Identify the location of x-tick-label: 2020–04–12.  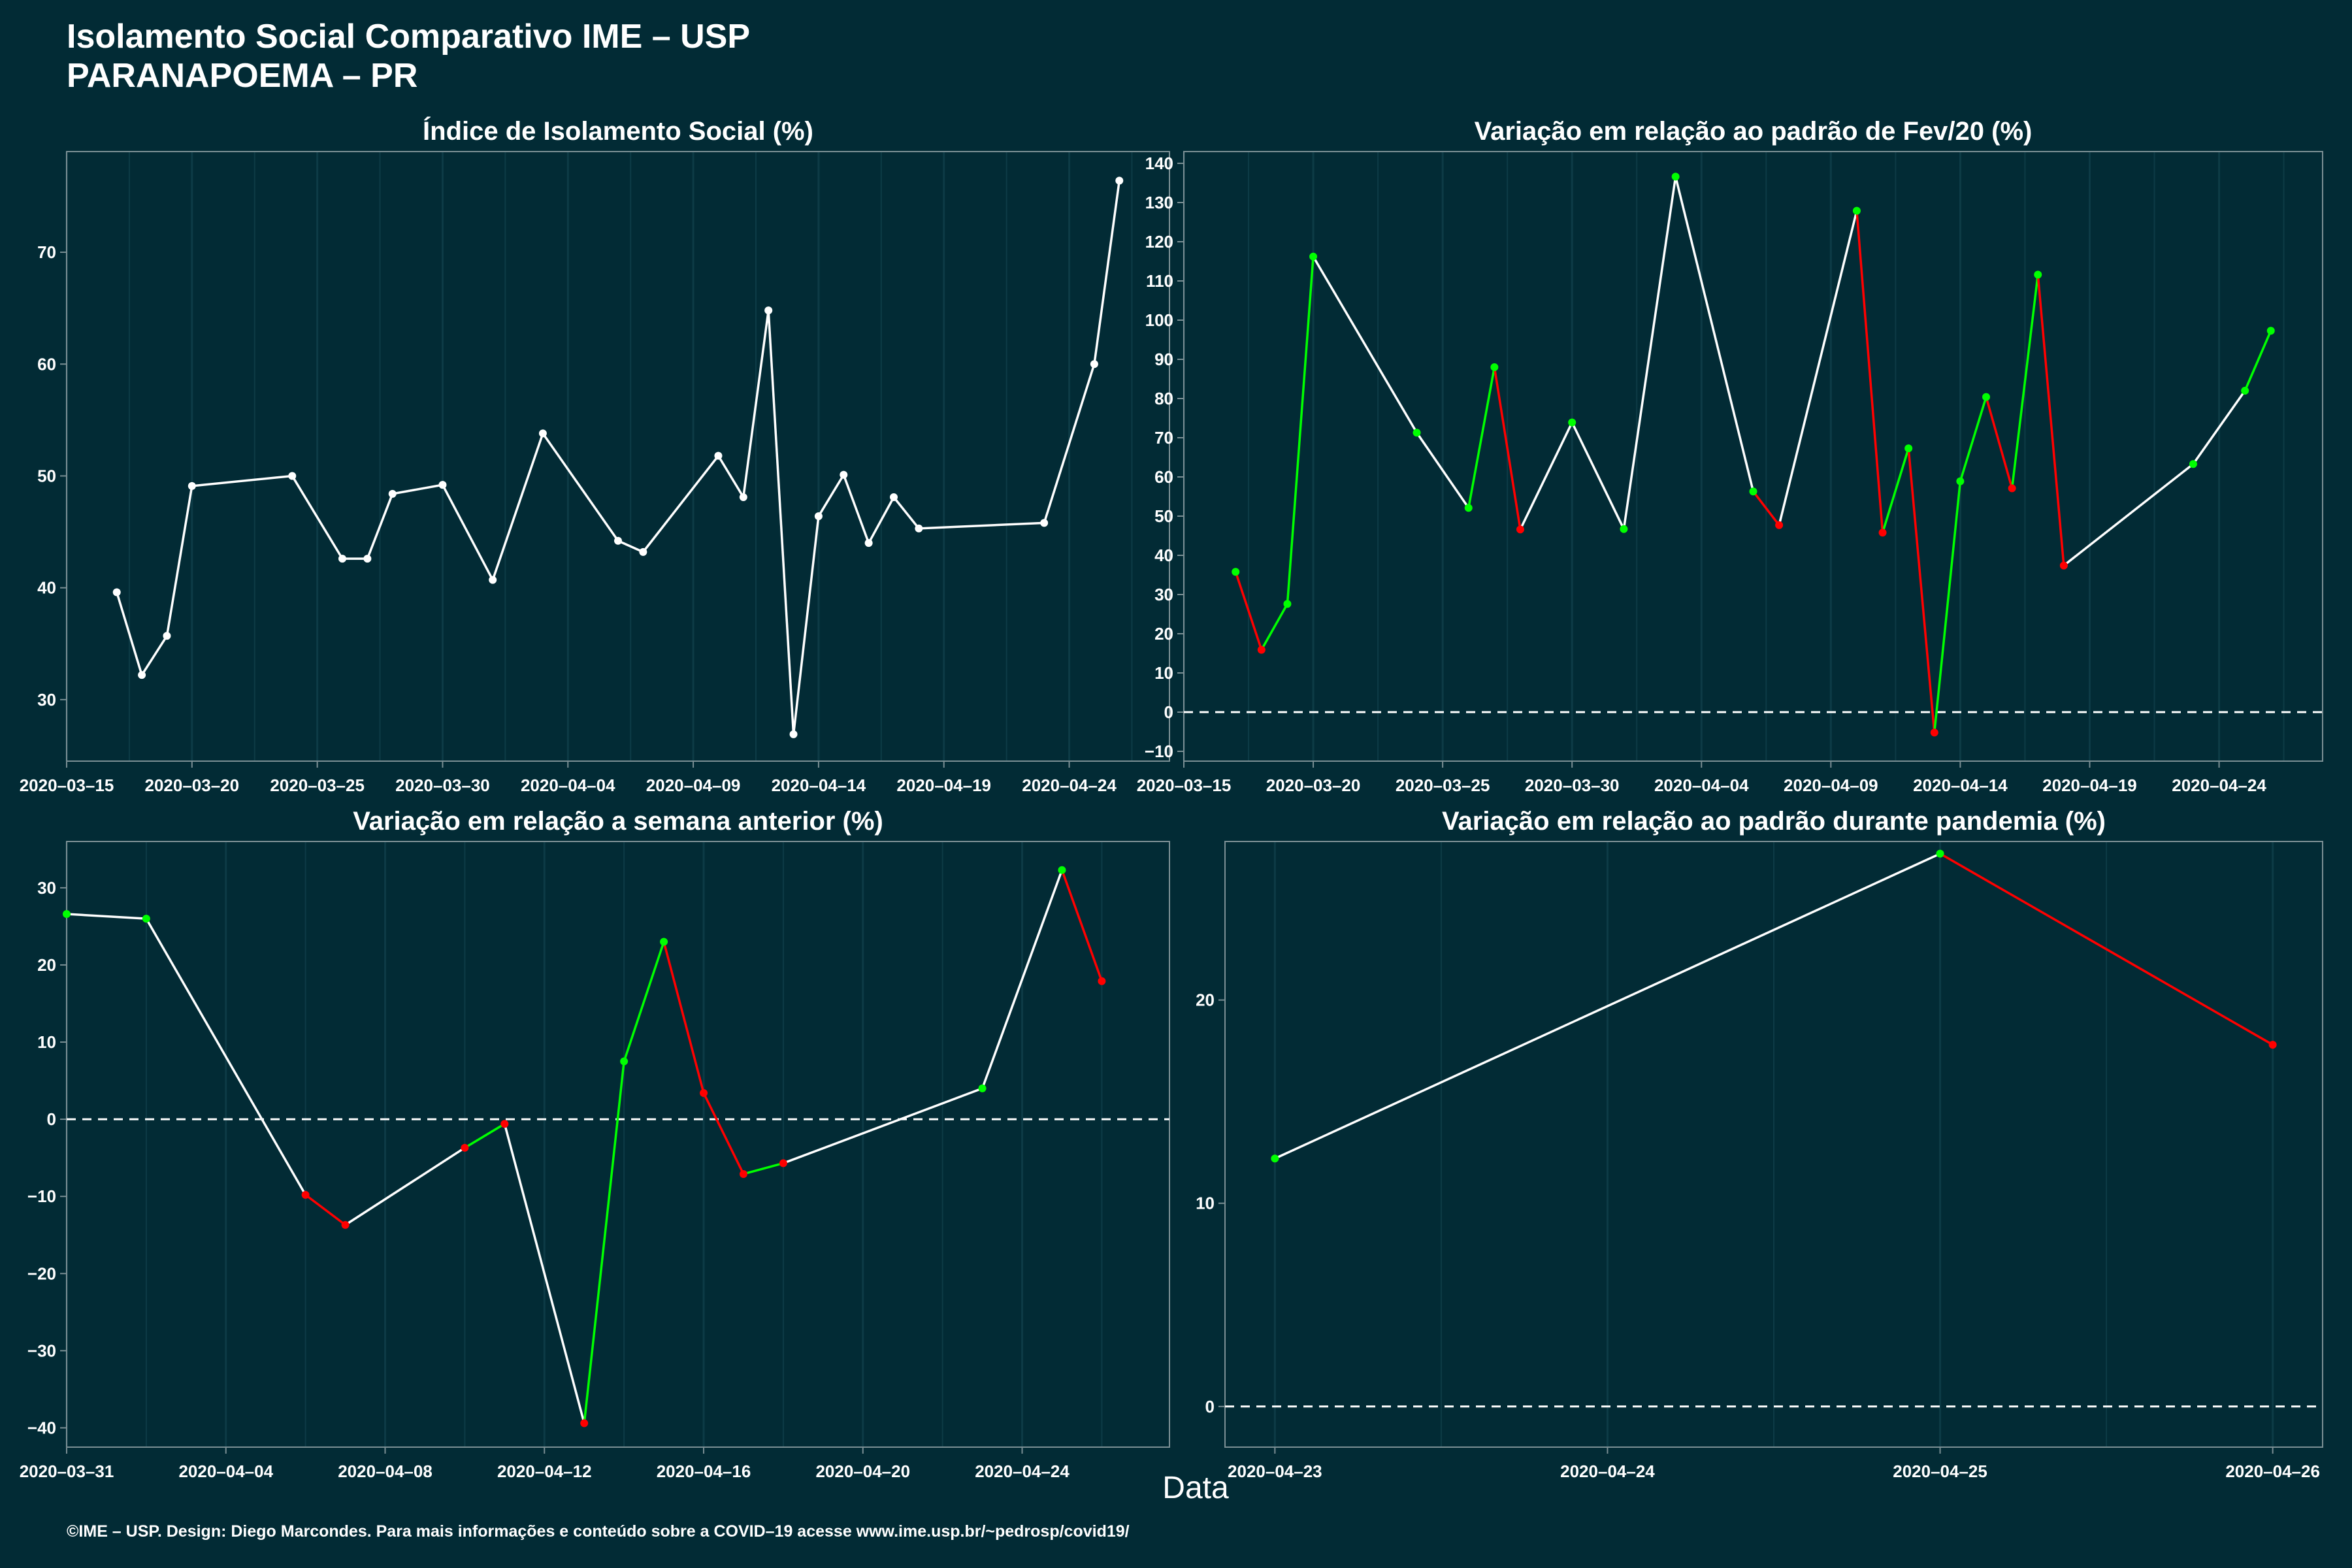
(544, 1471).